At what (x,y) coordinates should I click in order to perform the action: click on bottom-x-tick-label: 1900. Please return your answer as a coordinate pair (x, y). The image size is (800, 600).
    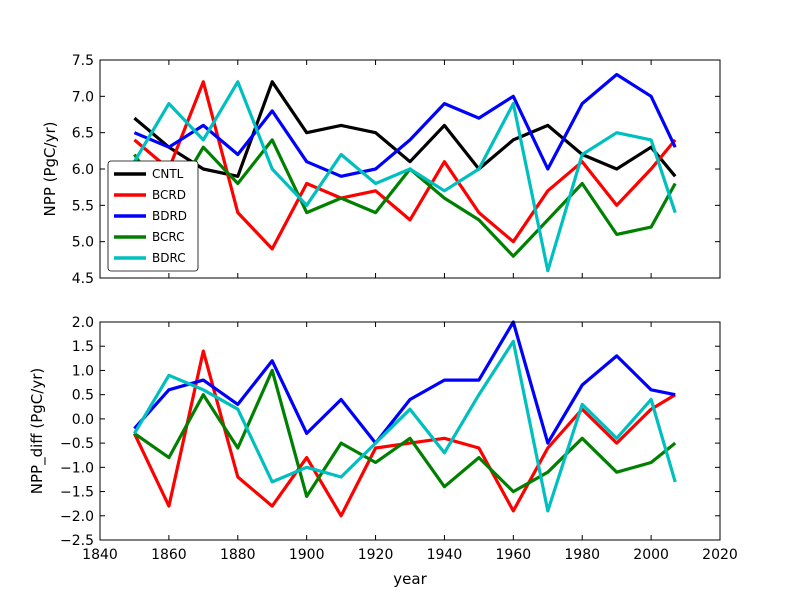
    Looking at the image, I should click on (307, 555).